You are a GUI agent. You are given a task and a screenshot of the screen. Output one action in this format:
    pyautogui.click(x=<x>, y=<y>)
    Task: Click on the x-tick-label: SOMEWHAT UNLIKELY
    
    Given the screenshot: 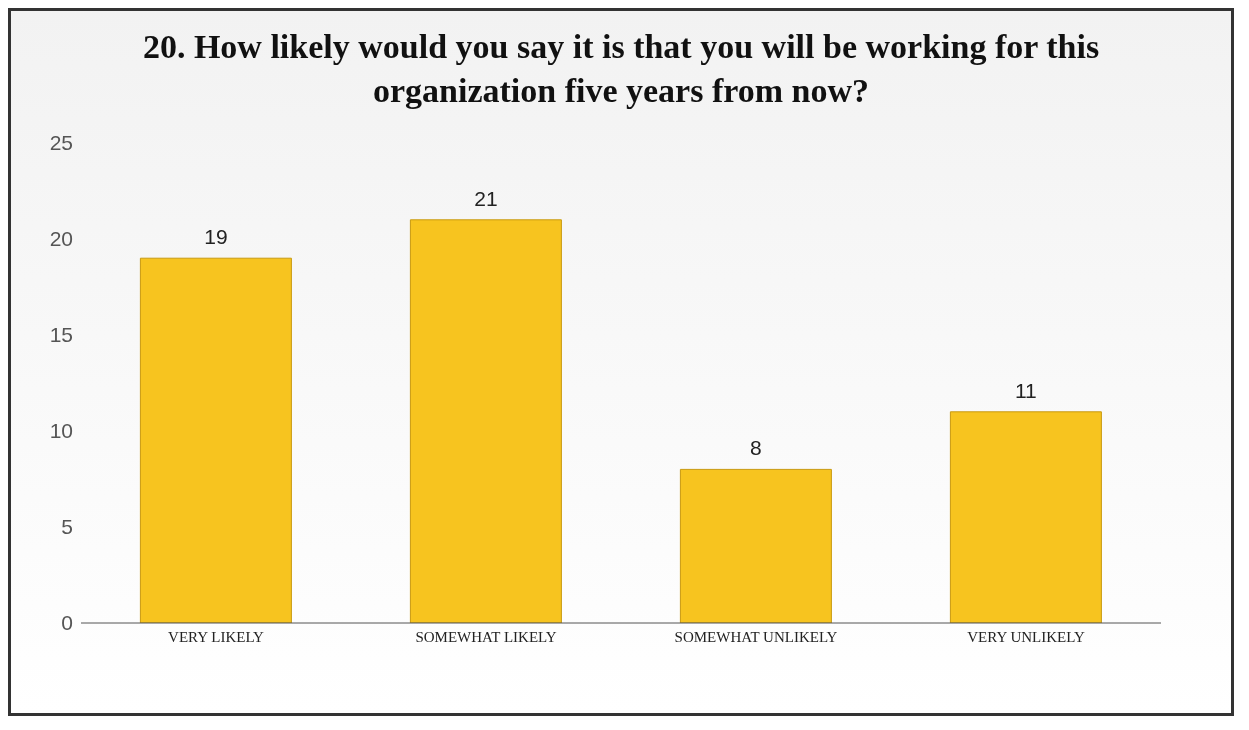 What is the action you would take?
    pyautogui.click(x=756, y=637)
    